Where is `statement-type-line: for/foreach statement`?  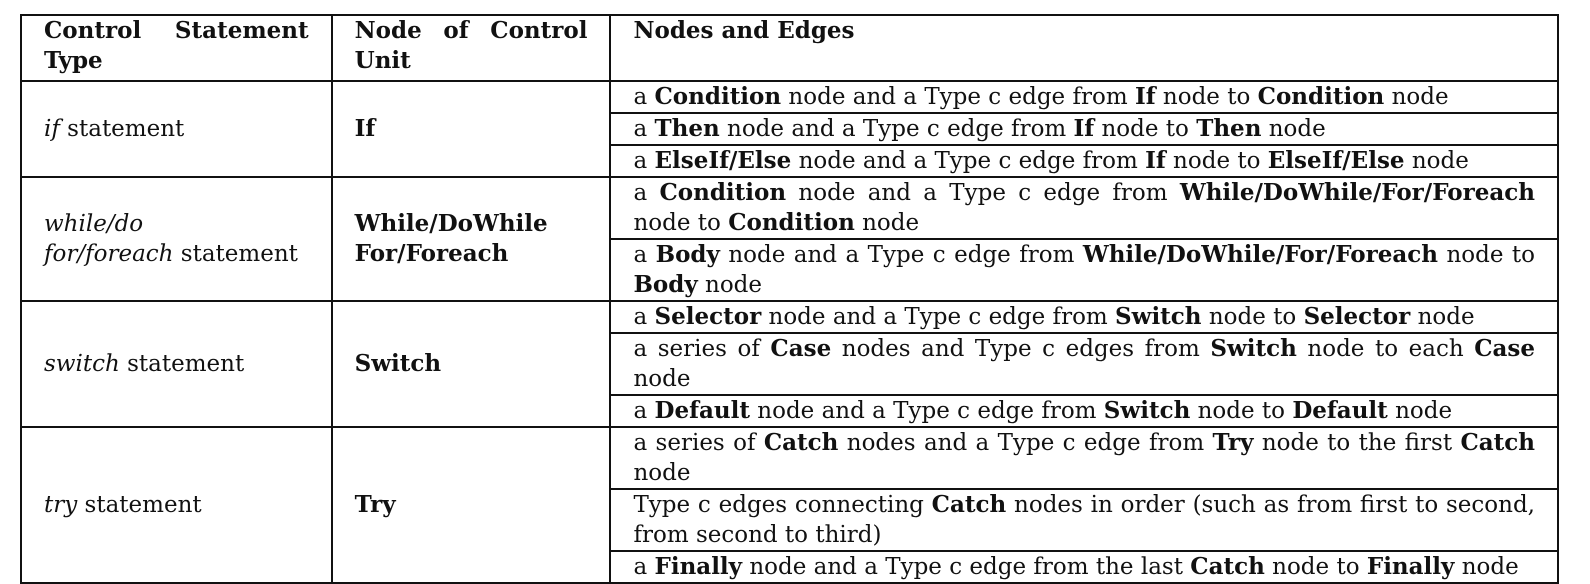 statement-type-line: for/foreach statement is located at coordinates (187, 254).